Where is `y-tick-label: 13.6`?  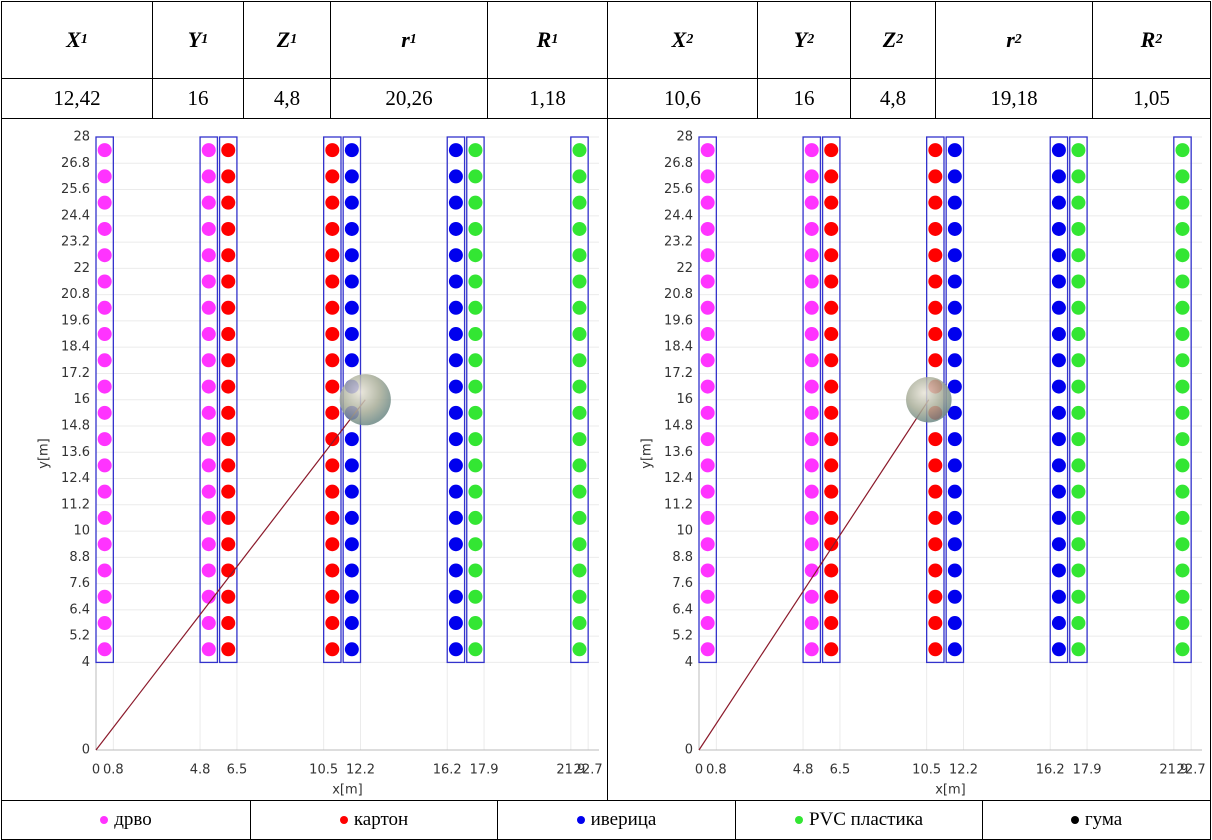
y-tick-label: 13.6 is located at coordinates (678, 452).